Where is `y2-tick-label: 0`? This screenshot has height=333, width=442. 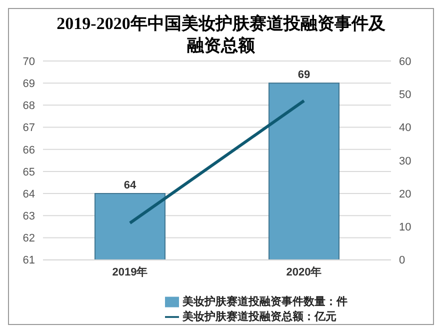 y2-tick-label: 0 is located at coordinates (402, 260).